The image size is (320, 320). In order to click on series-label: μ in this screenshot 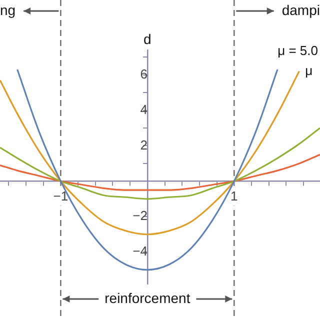, I will do `click(309, 70)`.